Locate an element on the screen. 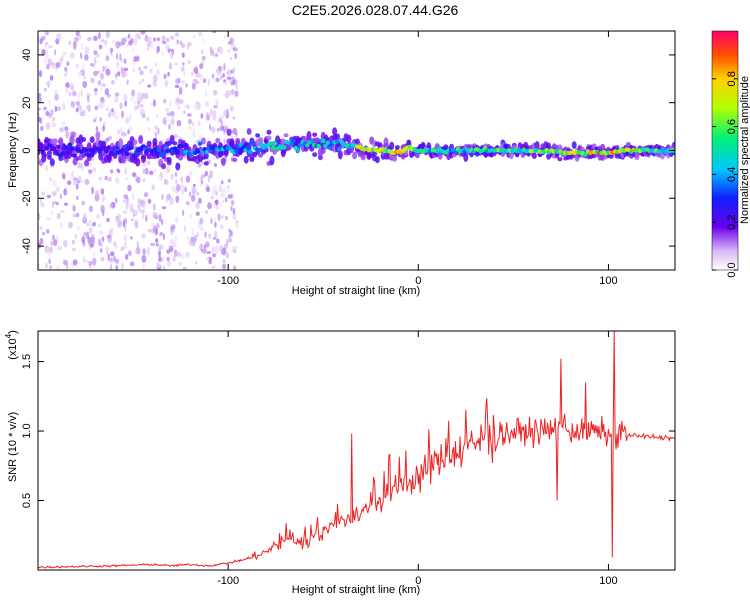 This screenshot has width=750, height=600. y-tick-label: 20 is located at coordinates (27, 103).